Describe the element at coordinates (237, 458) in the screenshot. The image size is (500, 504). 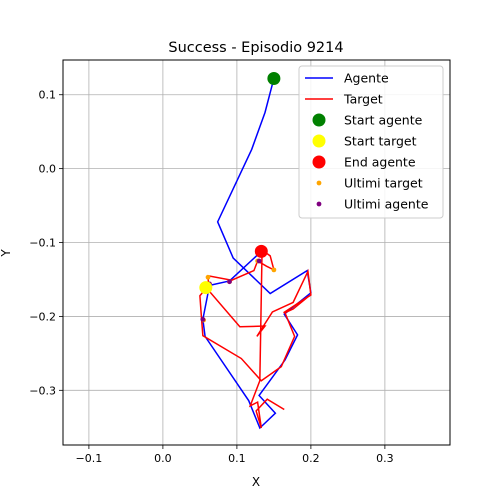
I see `x-tick-label: 0.1` at that location.